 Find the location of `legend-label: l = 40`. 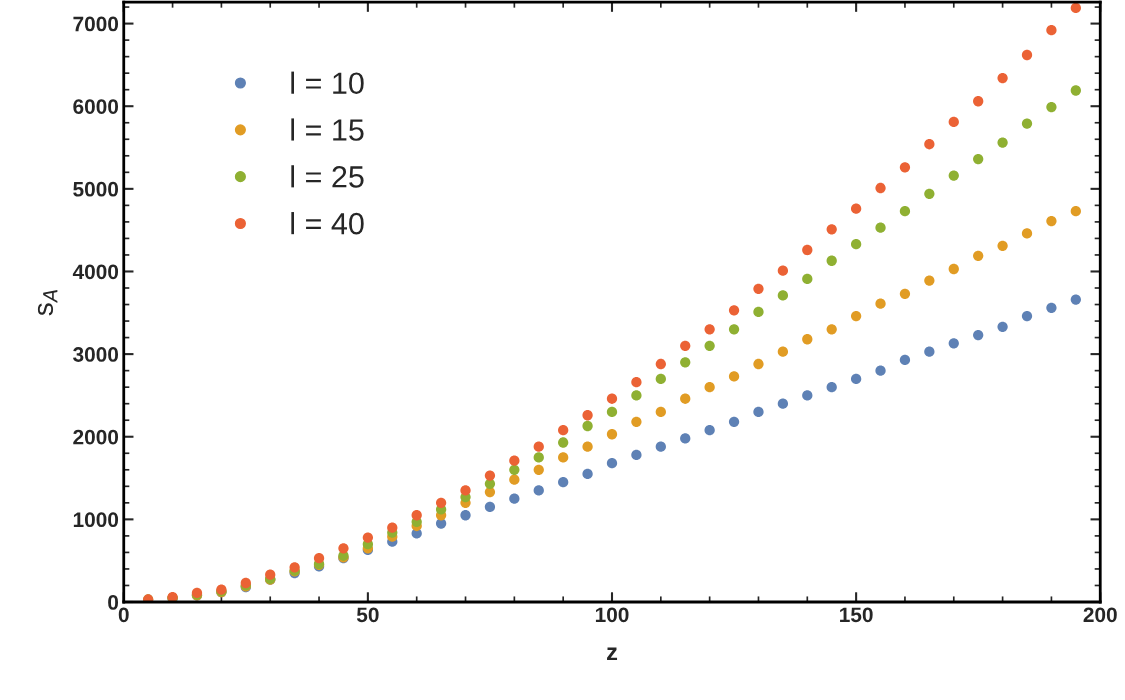

legend-label: l = 40 is located at coordinates (327, 223).